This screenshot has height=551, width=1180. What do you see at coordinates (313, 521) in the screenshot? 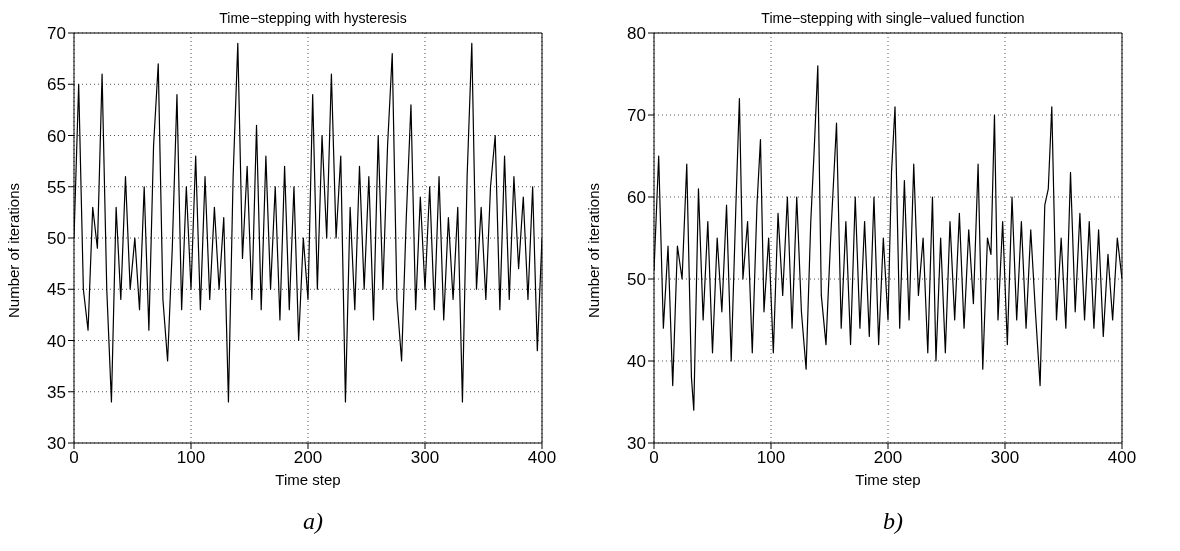
I see `text: a)` at bounding box center [313, 521].